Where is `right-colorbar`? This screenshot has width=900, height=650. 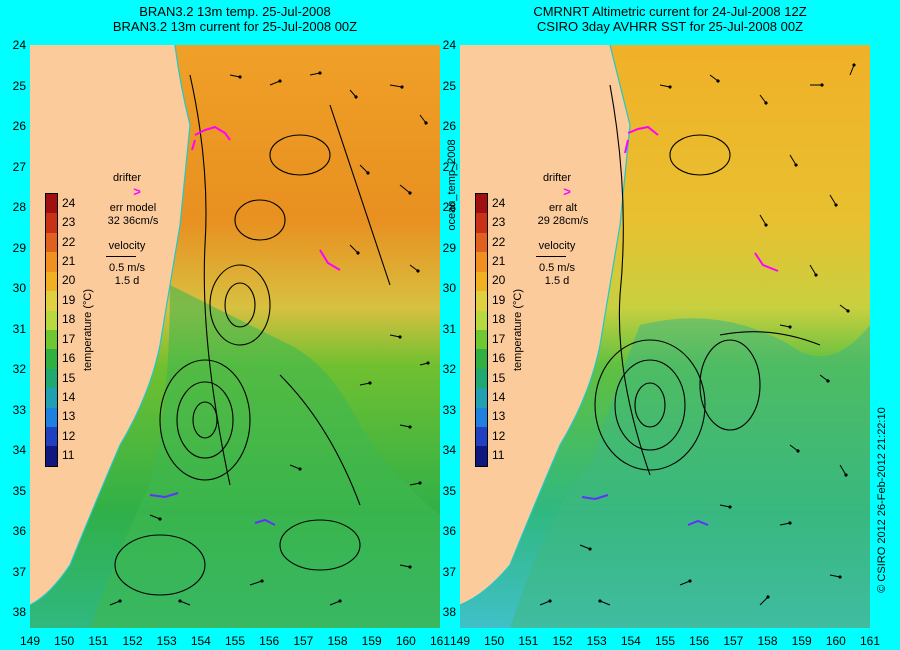
right-colorbar is located at coordinates (481, 330).